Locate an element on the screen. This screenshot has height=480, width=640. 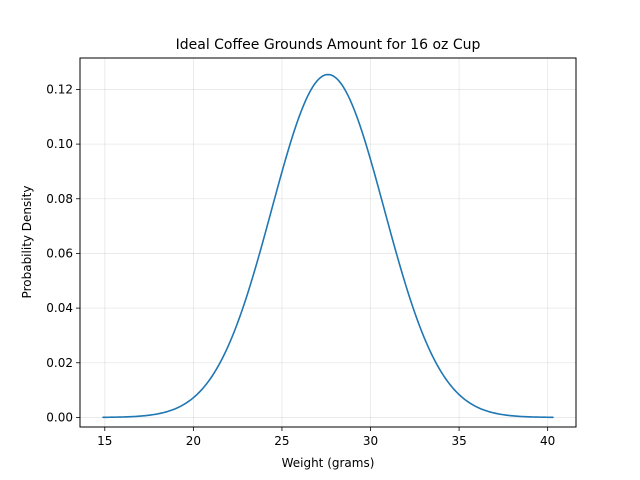
y-tick-label: 0.08 is located at coordinates (59, 199).